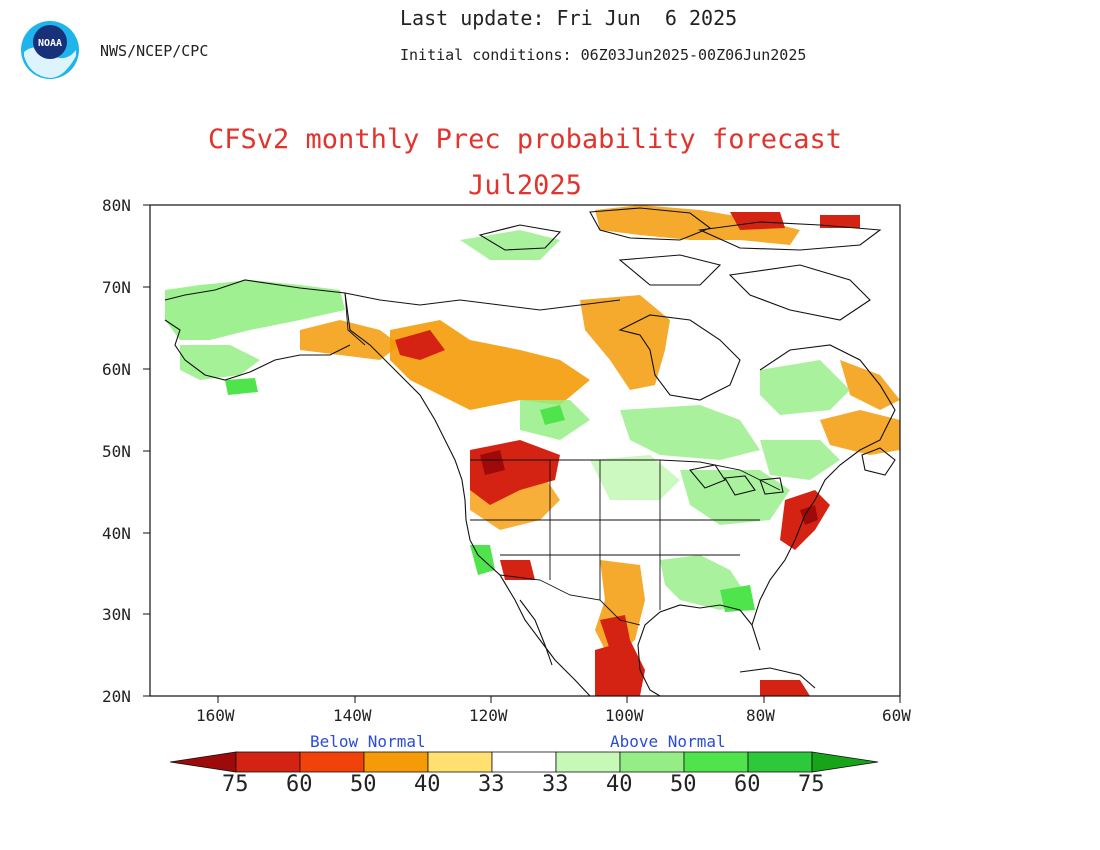  What do you see at coordinates (116, 287) in the screenshot?
I see `lat-label-70n: 70N` at bounding box center [116, 287].